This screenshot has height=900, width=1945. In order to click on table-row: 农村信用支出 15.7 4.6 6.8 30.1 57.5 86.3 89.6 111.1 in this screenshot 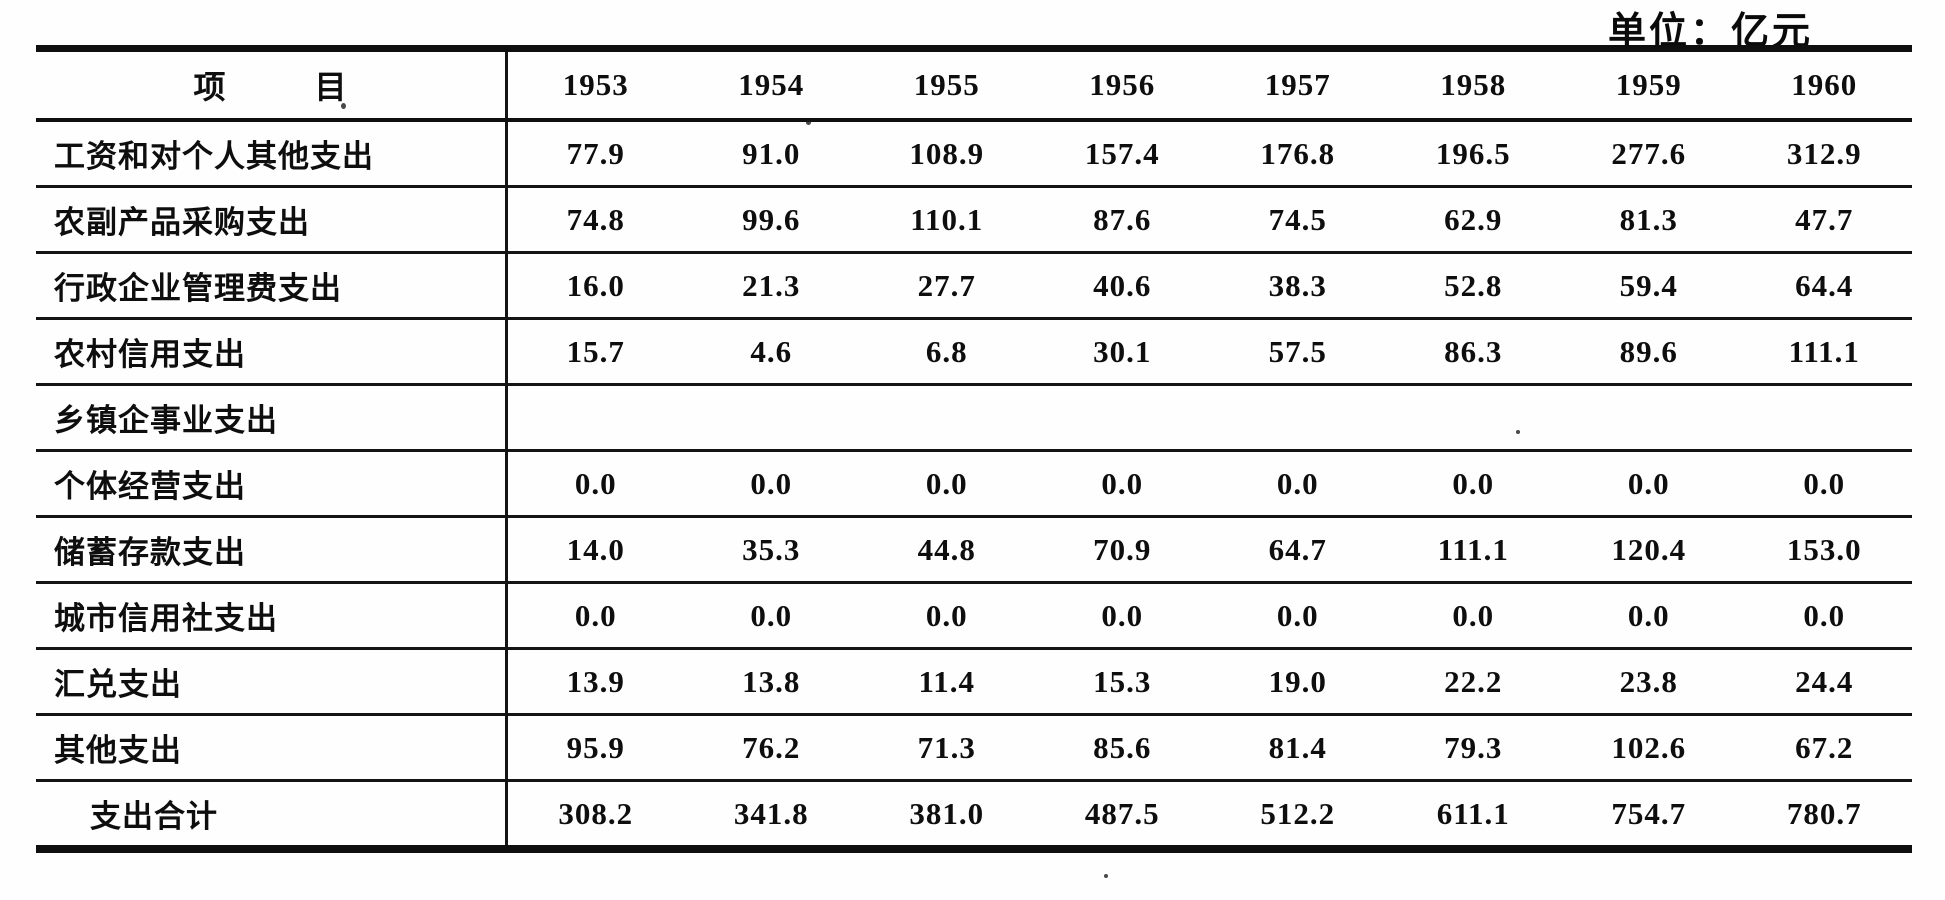, I will do `click(974, 353)`.